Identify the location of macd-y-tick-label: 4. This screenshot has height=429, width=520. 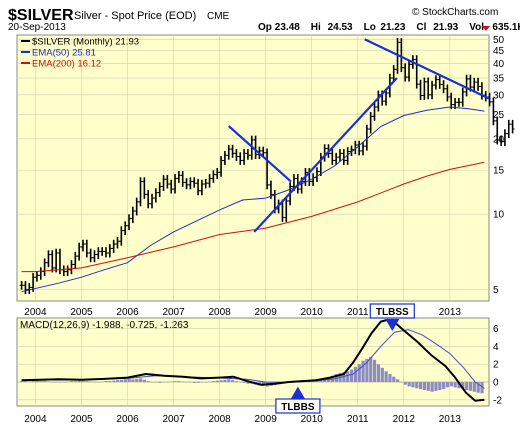
(496, 347).